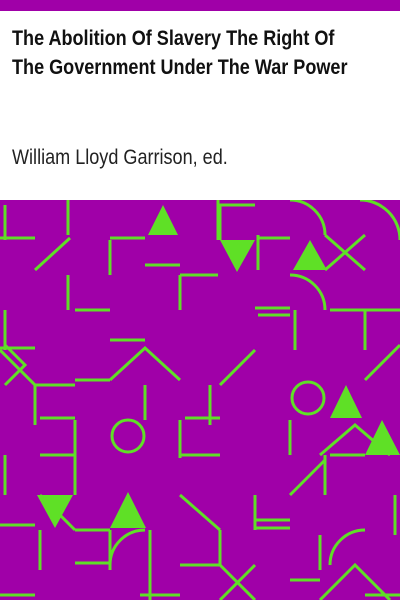 The height and width of the screenshot is (600, 400). I want to click on book-title-line-2: The Government Under The War Power, so click(180, 67).